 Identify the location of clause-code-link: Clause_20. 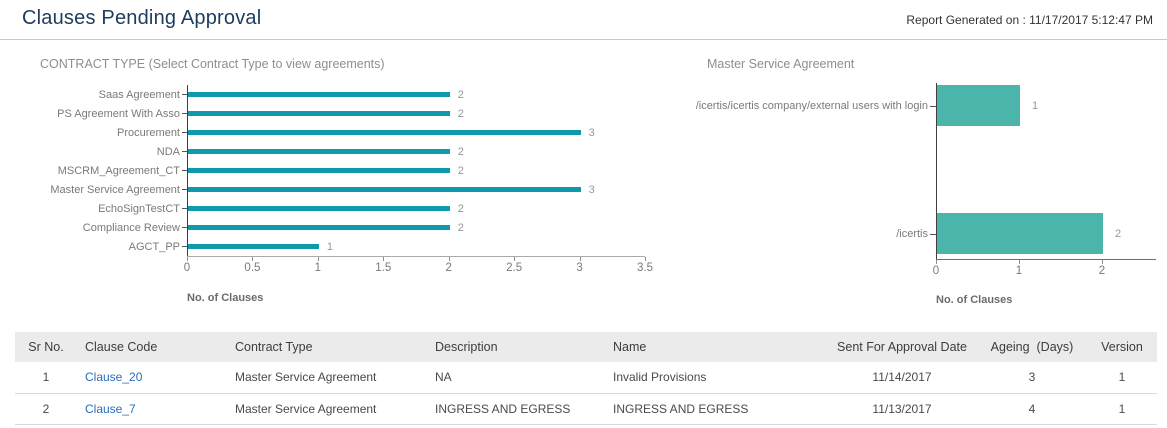
(114, 377).